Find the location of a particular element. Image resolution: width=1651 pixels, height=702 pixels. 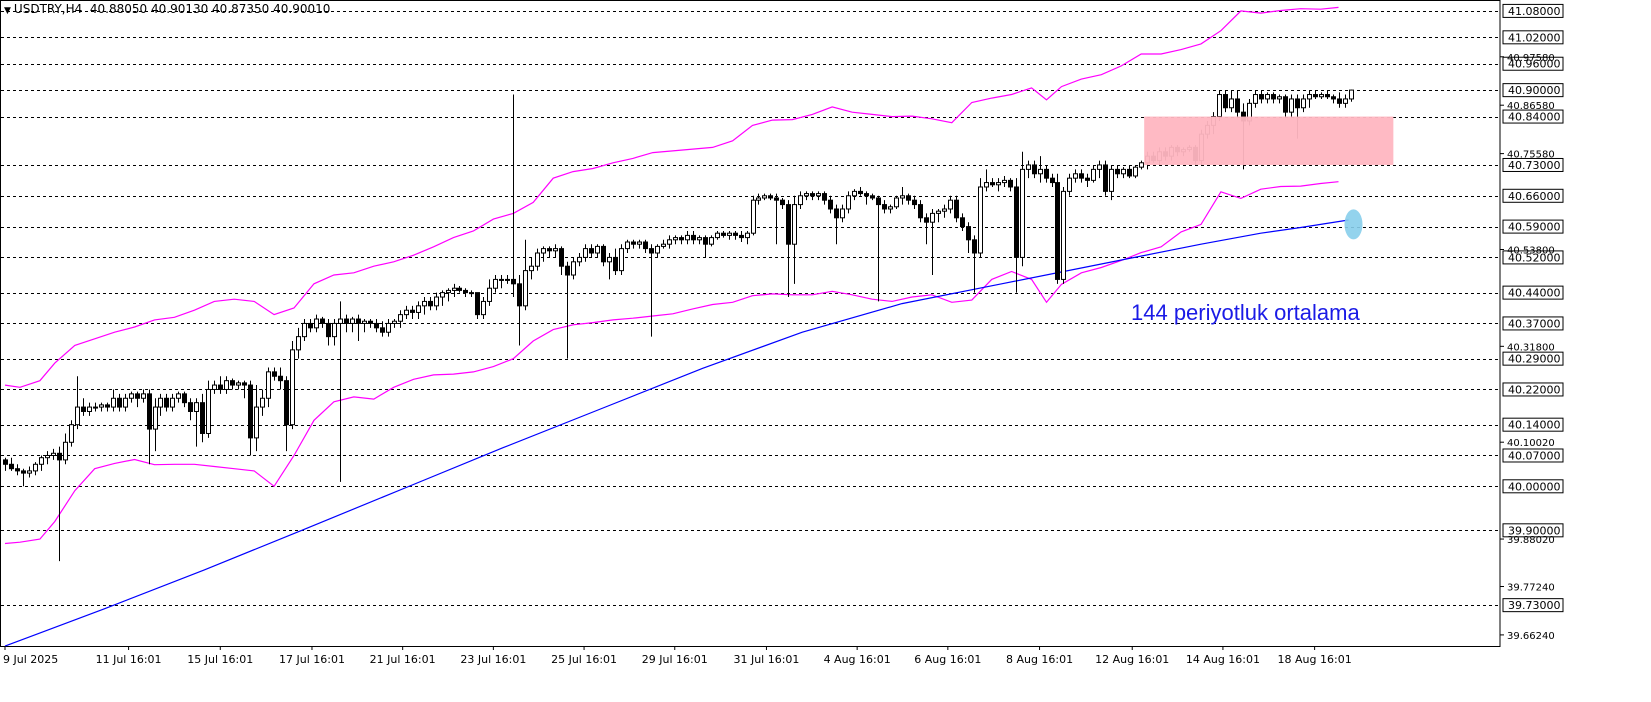

time-label: 18 Aug 16:01 is located at coordinates (1315, 656).